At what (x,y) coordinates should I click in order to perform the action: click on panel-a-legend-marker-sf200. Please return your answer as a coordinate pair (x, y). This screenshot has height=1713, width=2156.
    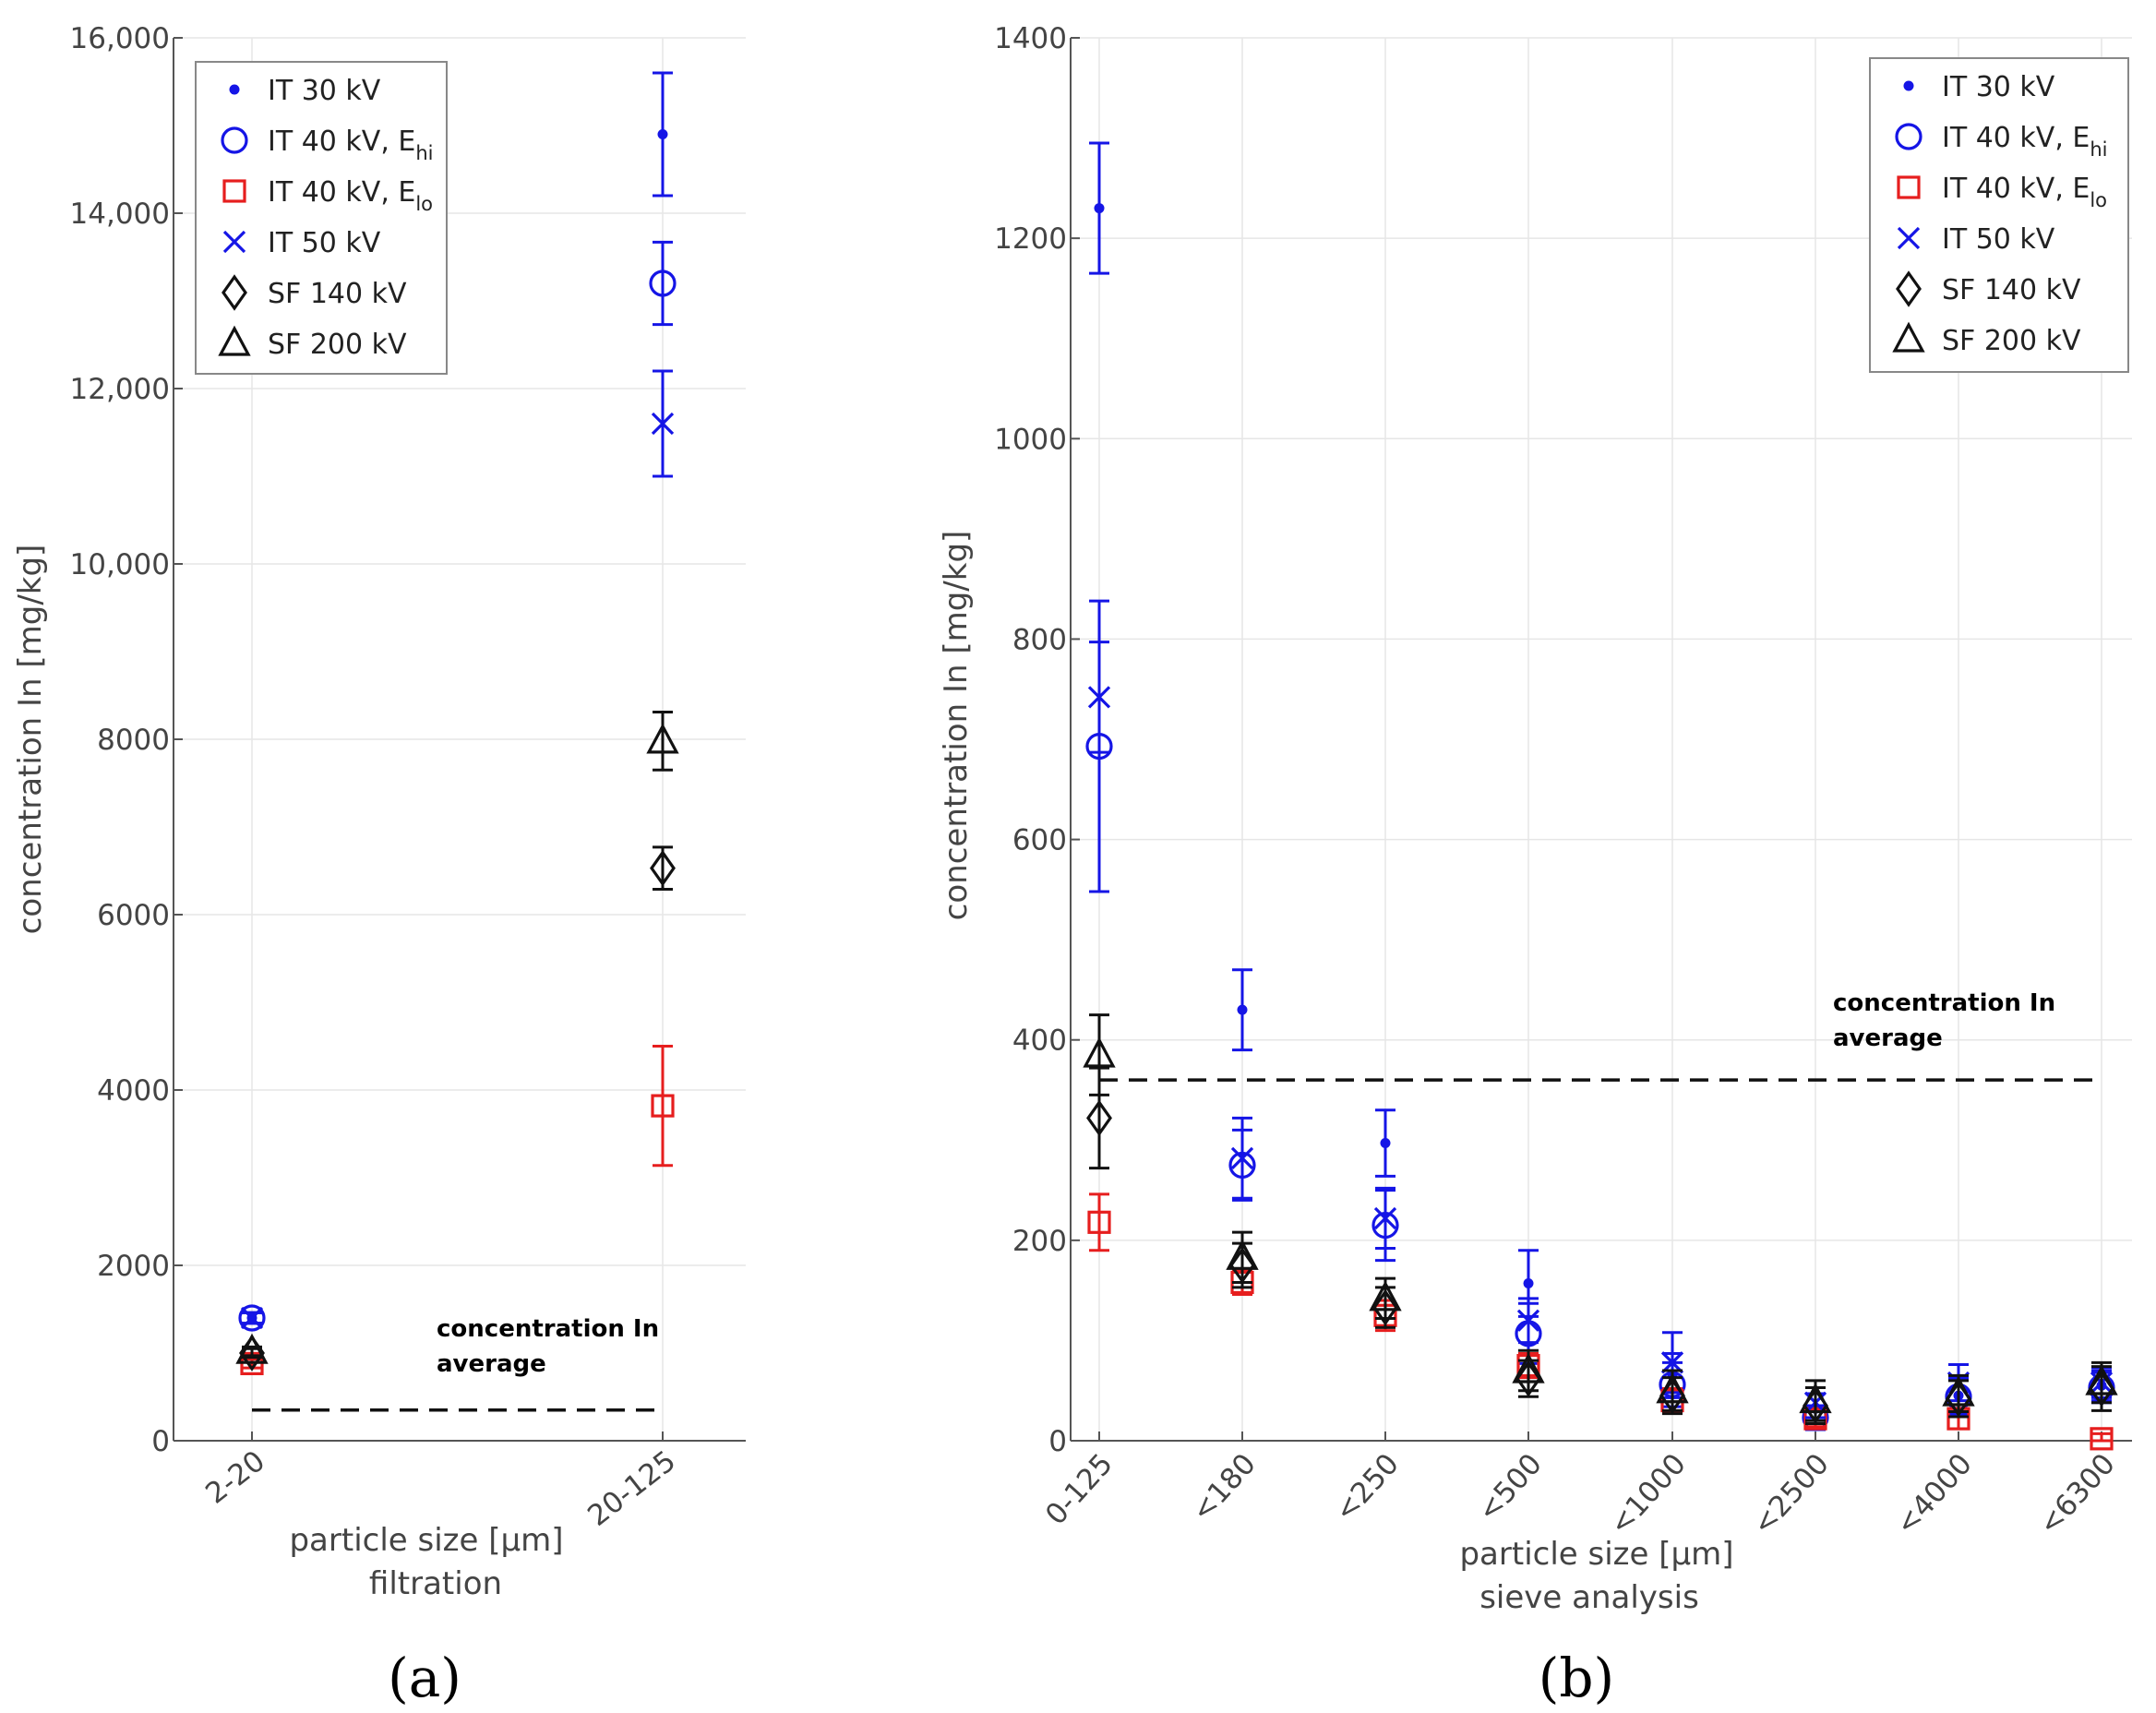
    Looking at the image, I should click on (234, 340).